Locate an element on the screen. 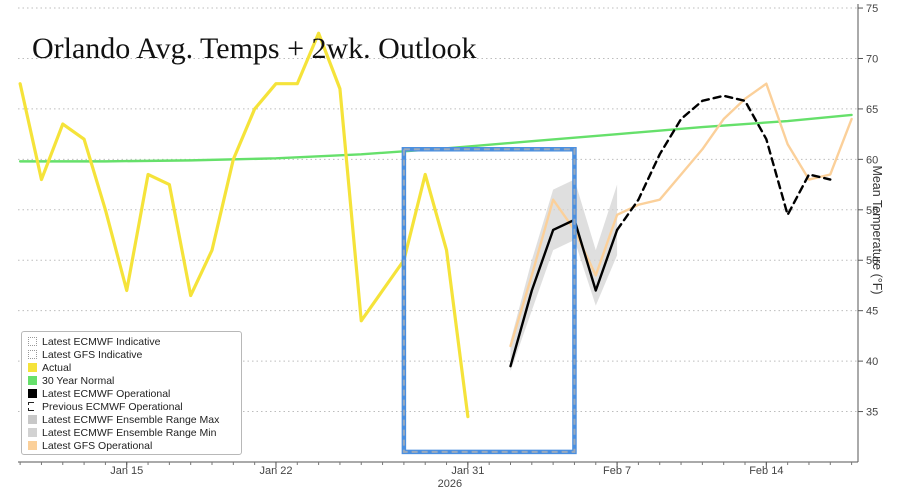  legend-item: Latest ECMWF Indicative is located at coordinates (134, 341).